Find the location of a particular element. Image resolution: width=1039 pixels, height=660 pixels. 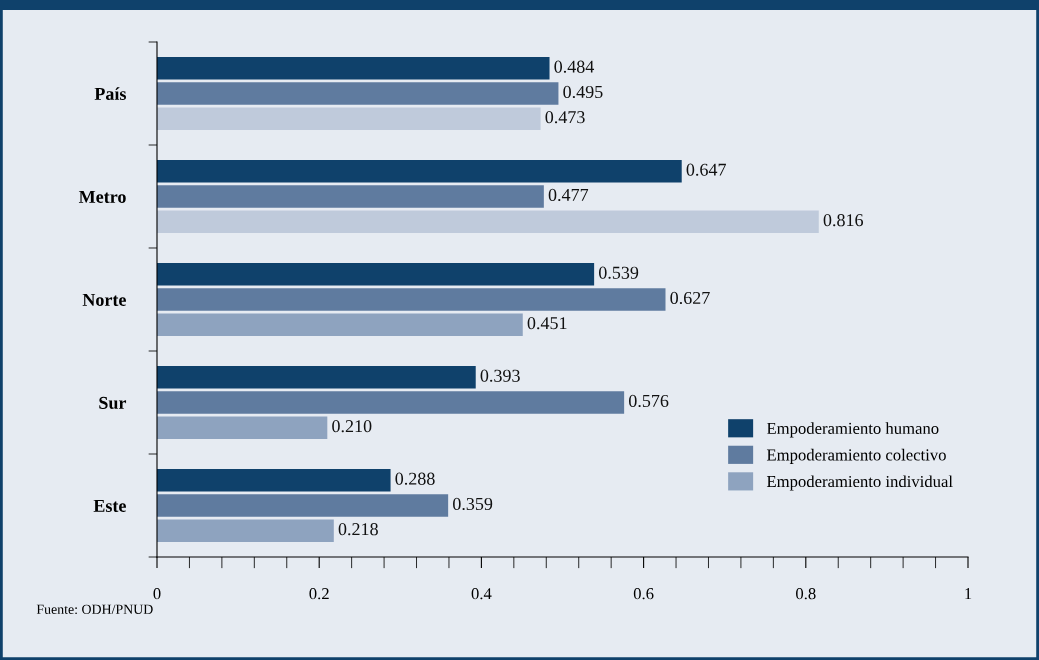

x-tick-label: 0.6 is located at coordinates (643, 594).